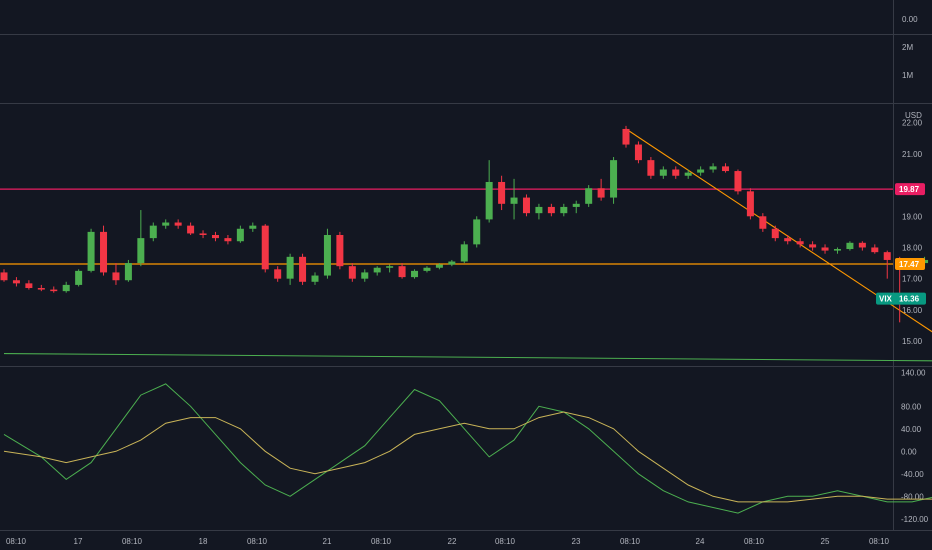  What do you see at coordinates (912, 232) in the screenshot?
I see `price-axis-ticks: 15.00 16.00 17.00 18.00 19.00 21.00 22.00` at bounding box center [912, 232].